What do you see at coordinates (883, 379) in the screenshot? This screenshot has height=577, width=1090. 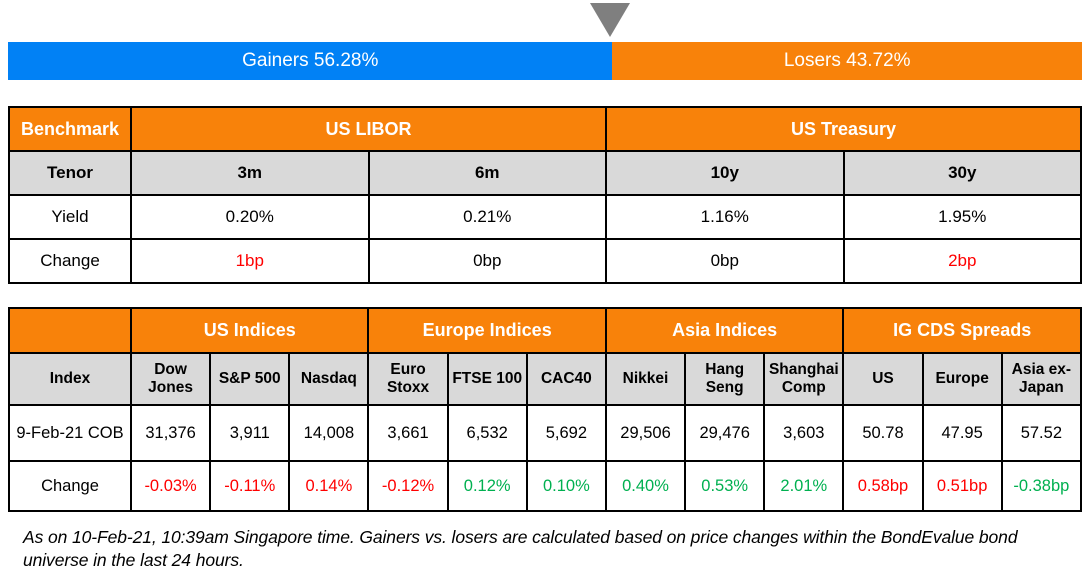 I see `col-header-us-cds: US` at bounding box center [883, 379].